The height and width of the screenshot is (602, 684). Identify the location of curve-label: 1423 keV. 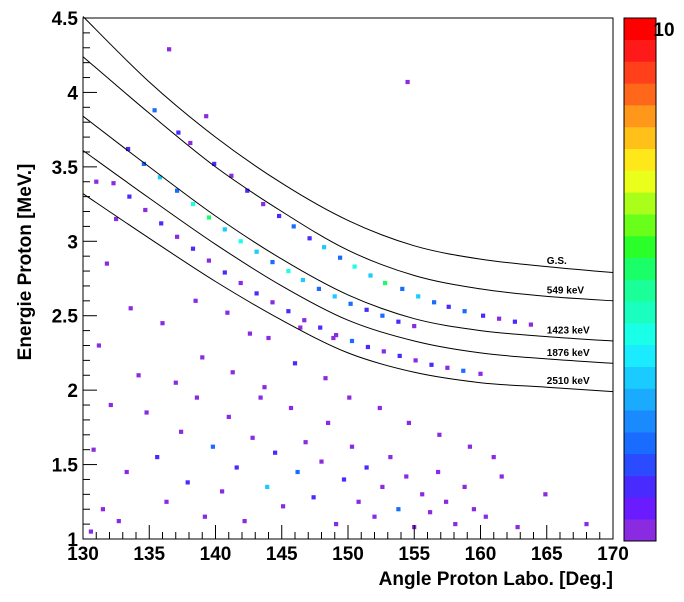
(568, 331).